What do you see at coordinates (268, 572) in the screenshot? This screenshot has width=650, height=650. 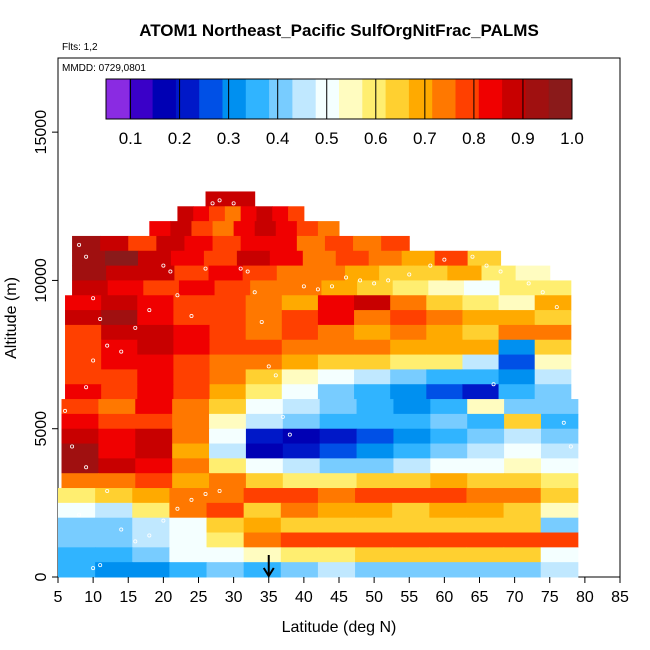 I see `arrow-head` at bounding box center [268, 572].